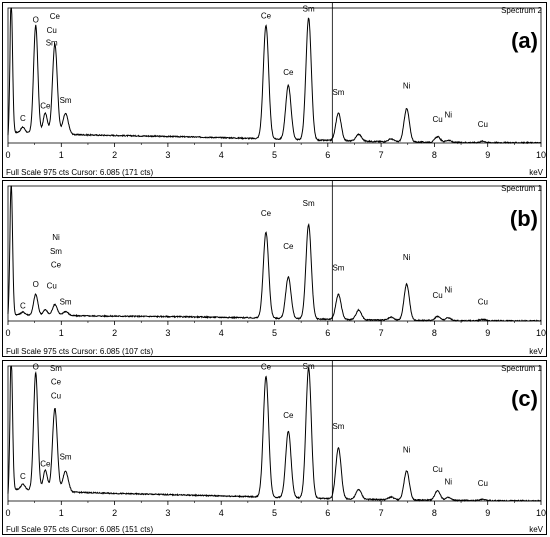 This screenshot has height=537, width=550. Describe the element at coordinates (524, 398) in the screenshot. I see `panel-label: (c)` at that location.